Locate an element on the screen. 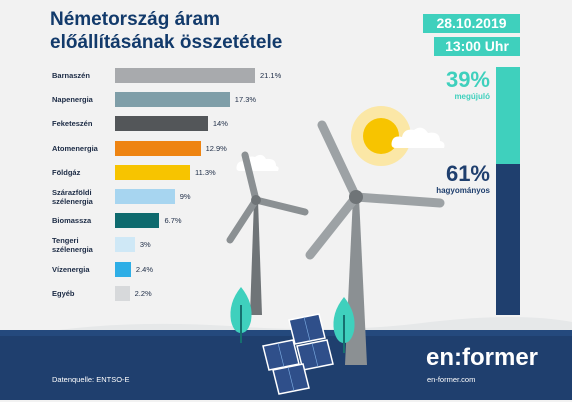  category-label: Atomenergia is located at coordinates (75, 148).